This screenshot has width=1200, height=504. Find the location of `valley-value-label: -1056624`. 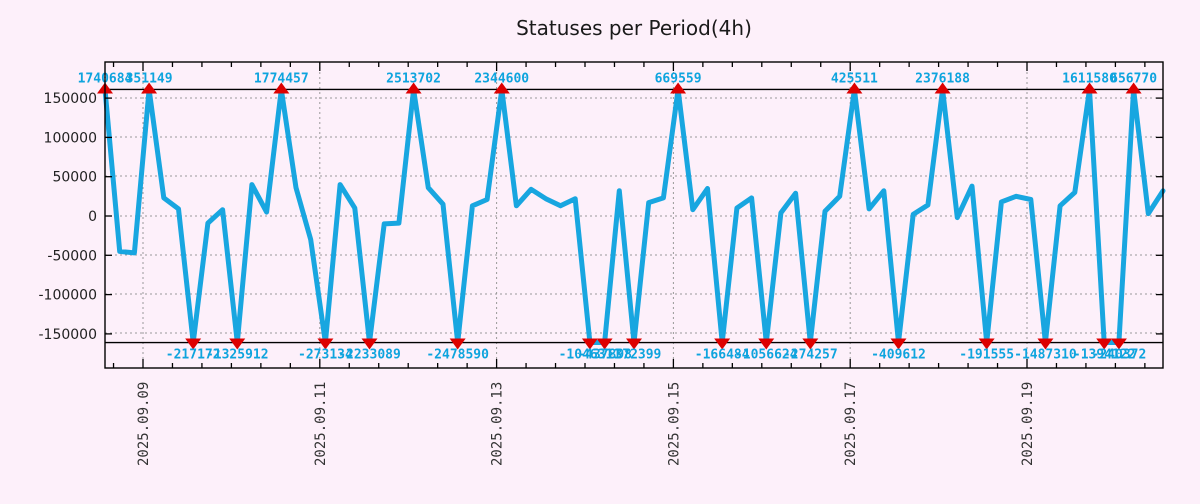

valley-value-label: -1056624 is located at coordinates (766, 355).